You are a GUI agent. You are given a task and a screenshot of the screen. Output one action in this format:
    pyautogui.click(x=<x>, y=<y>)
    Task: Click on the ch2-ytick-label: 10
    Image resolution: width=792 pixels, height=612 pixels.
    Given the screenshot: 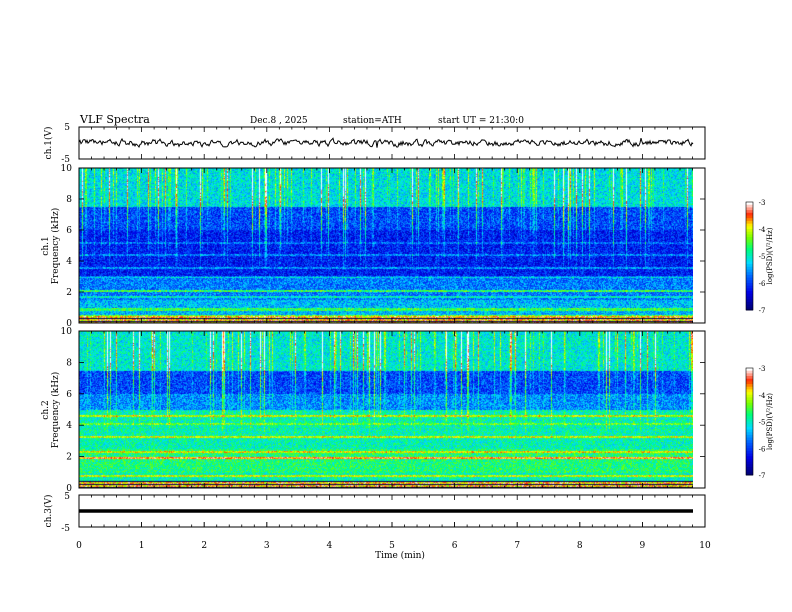 What is the action you would take?
    pyautogui.click(x=67, y=332)
    